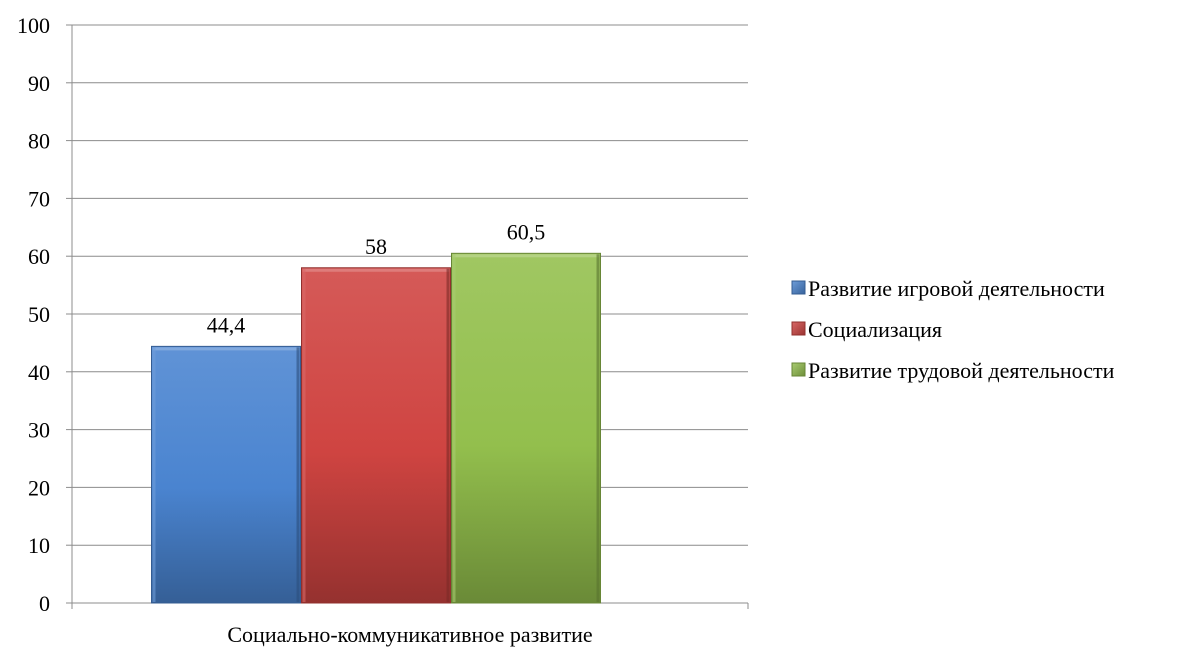  Describe the element at coordinates (39, 430) in the screenshot. I see `y-tick-label: 30` at that location.